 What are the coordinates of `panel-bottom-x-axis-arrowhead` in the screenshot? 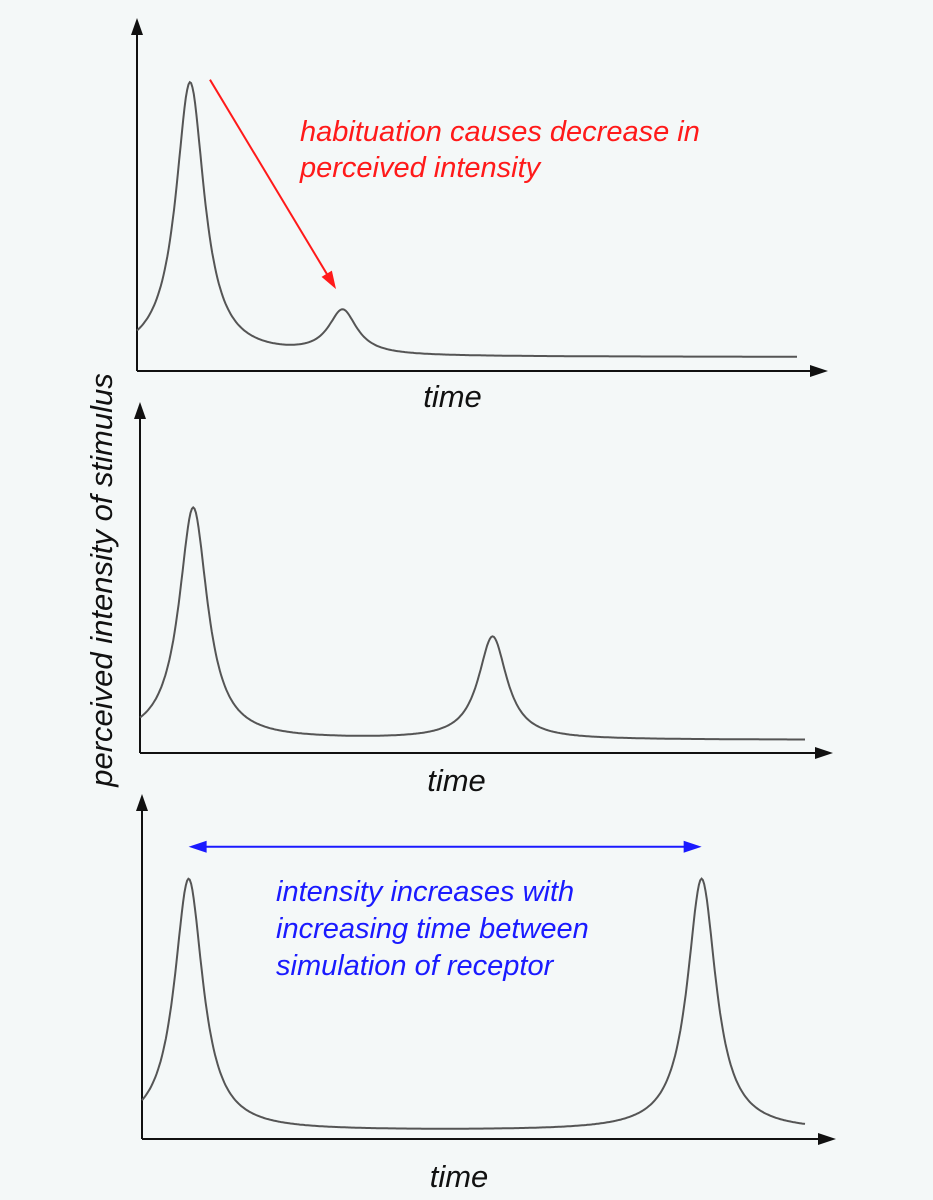 It's located at (827, 1139).